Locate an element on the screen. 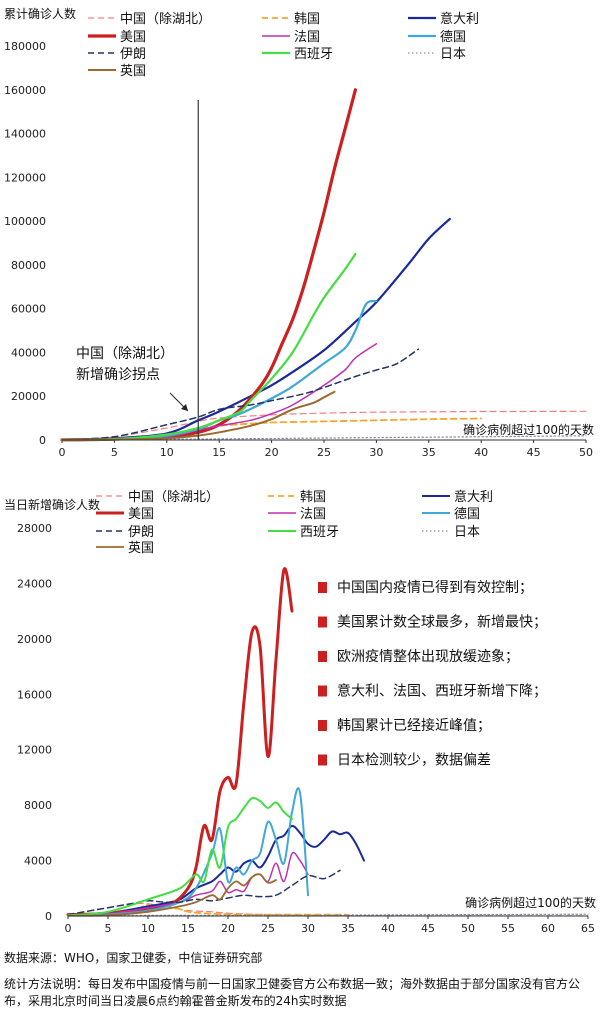 The image size is (600, 1021). chart2-ytick-label: 16000 is located at coordinates (34, 694).